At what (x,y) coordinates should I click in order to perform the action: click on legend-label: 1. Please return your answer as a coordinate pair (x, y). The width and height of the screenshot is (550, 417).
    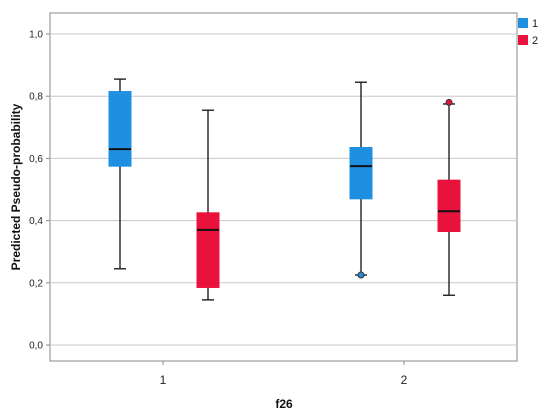
    Looking at the image, I should click on (535, 24).